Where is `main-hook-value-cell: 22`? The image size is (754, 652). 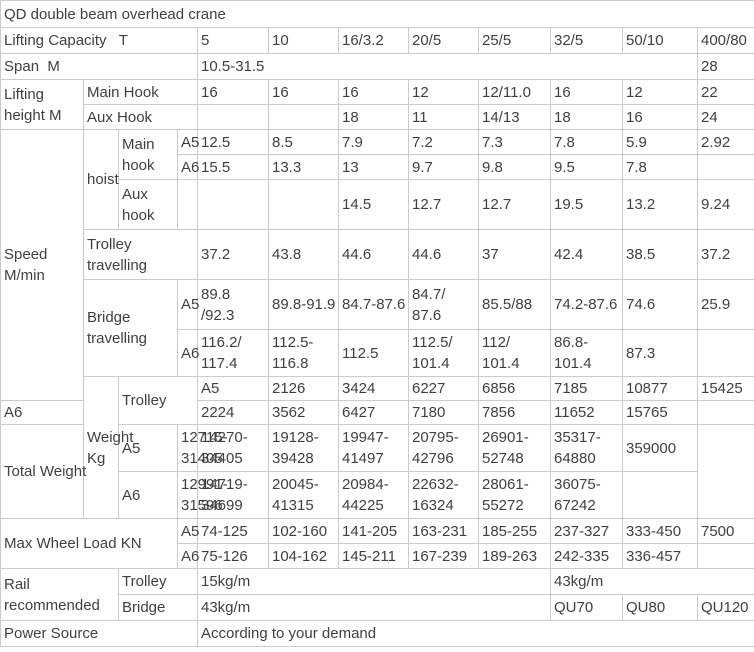 main-hook-value-cell: 22 is located at coordinates (725, 92).